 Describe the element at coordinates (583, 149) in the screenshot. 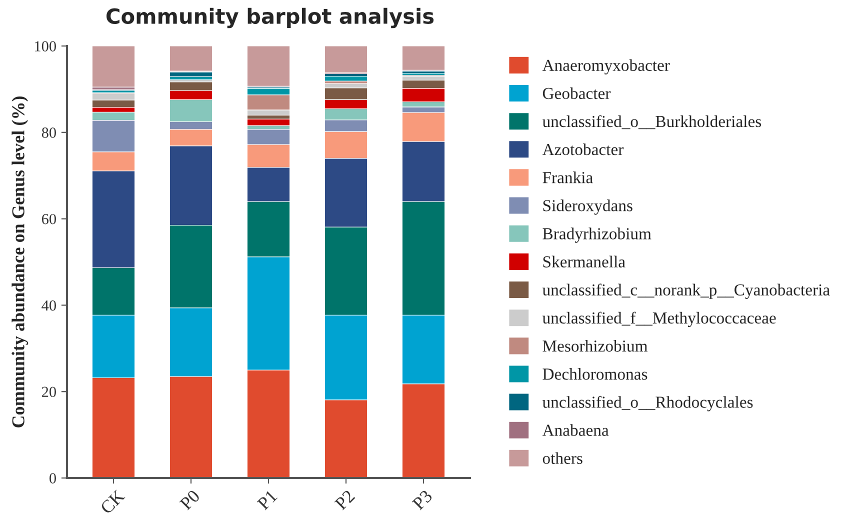

I see `legend-label: Azotobacter` at that location.